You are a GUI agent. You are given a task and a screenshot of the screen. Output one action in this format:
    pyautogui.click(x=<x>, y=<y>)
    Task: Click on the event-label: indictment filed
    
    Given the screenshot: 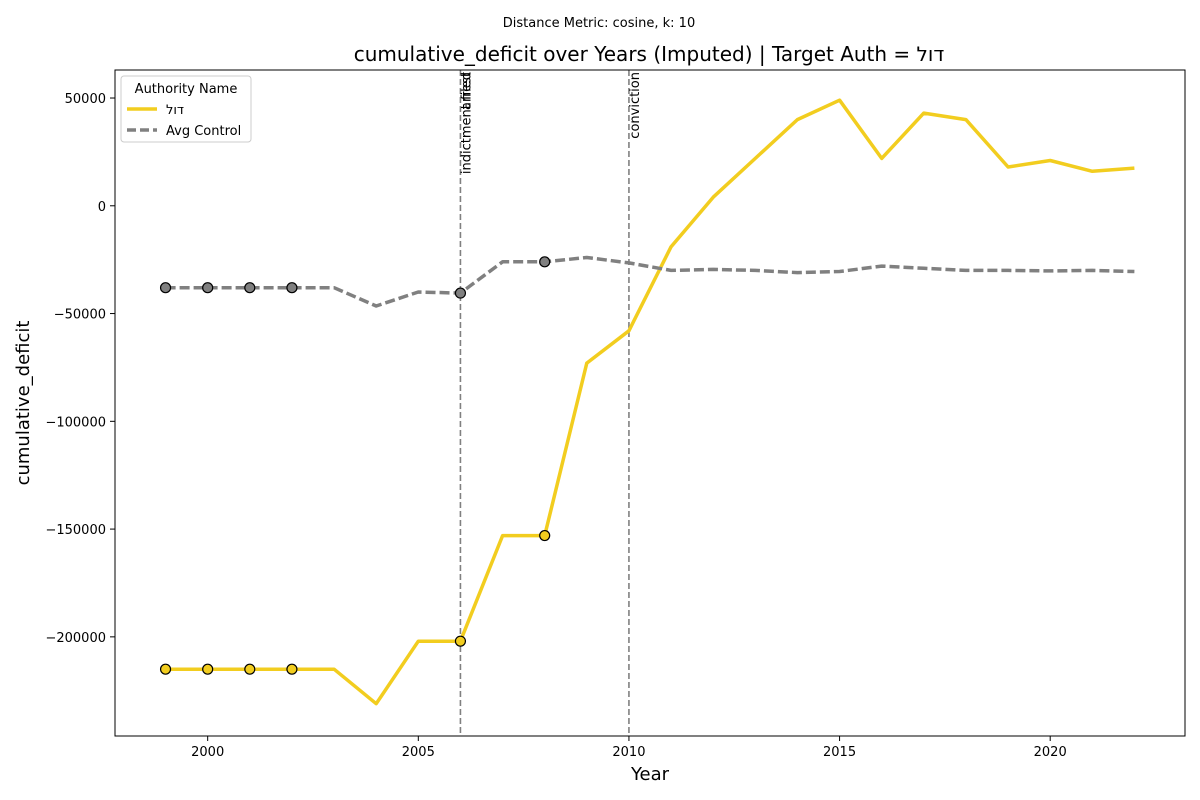 What is the action you would take?
    pyautogui.click(x=466, y=123)
    